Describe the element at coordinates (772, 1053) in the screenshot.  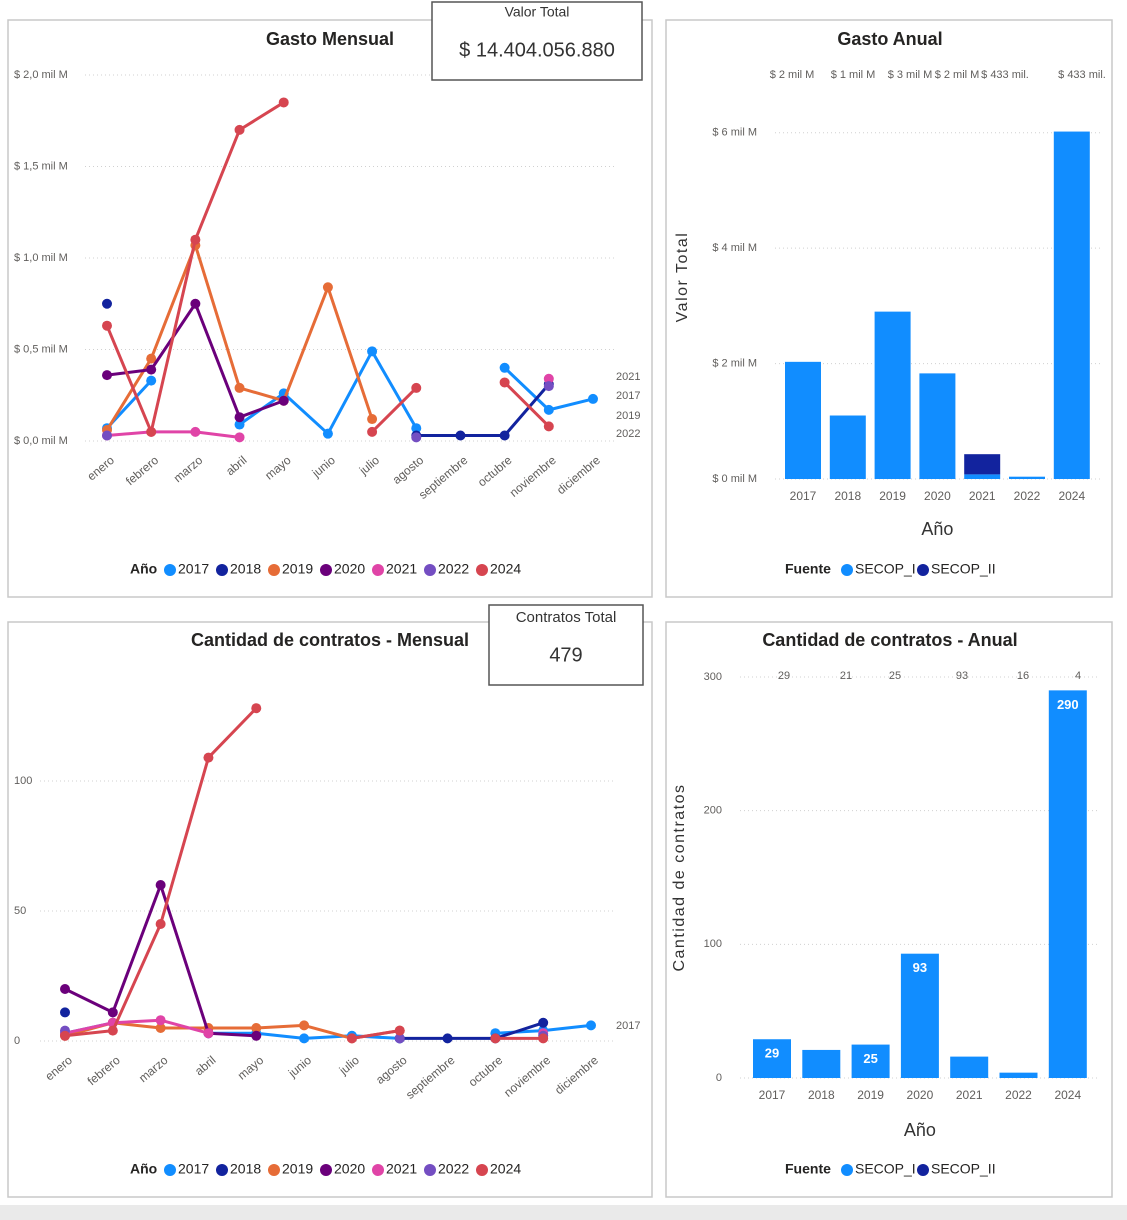
I see `data-label: 29` at that location.